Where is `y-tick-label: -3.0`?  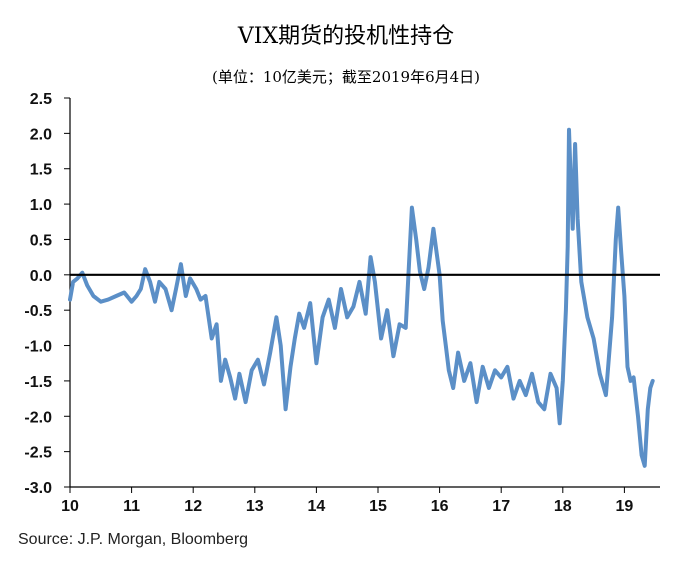 y-tick-label: -3.0 is located at coordinates (38, 488).